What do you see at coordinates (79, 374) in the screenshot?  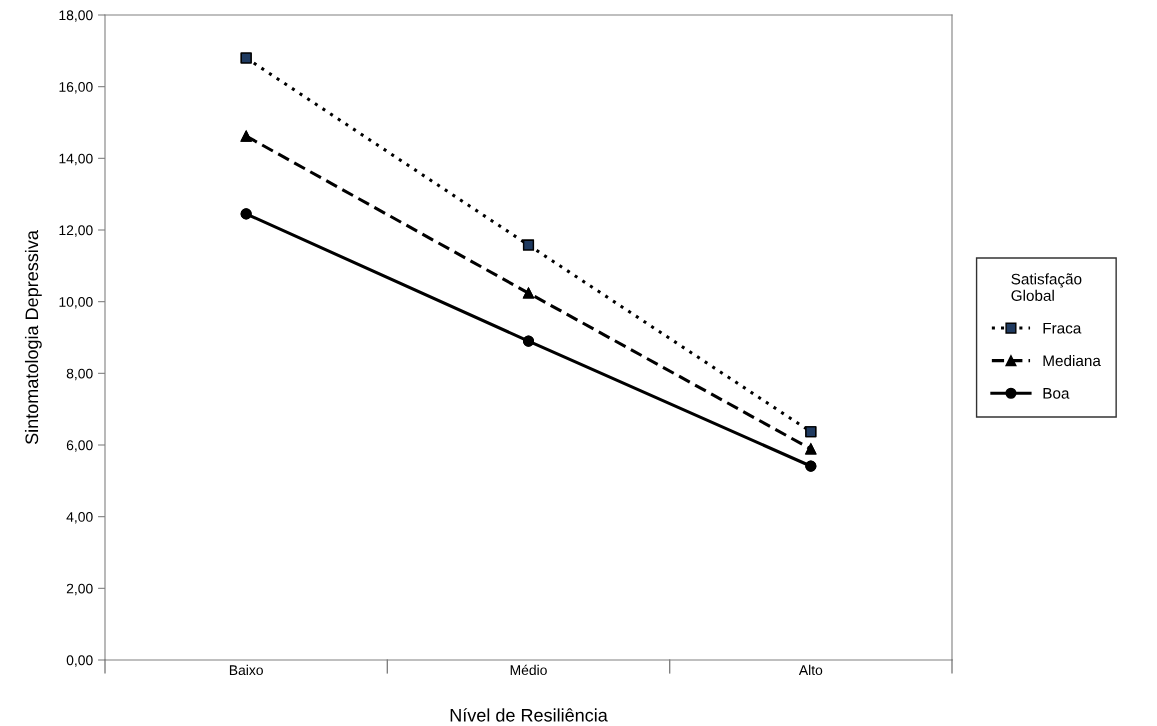 I see `y-tick-label: 8,00` at bounding box center [79, 374].